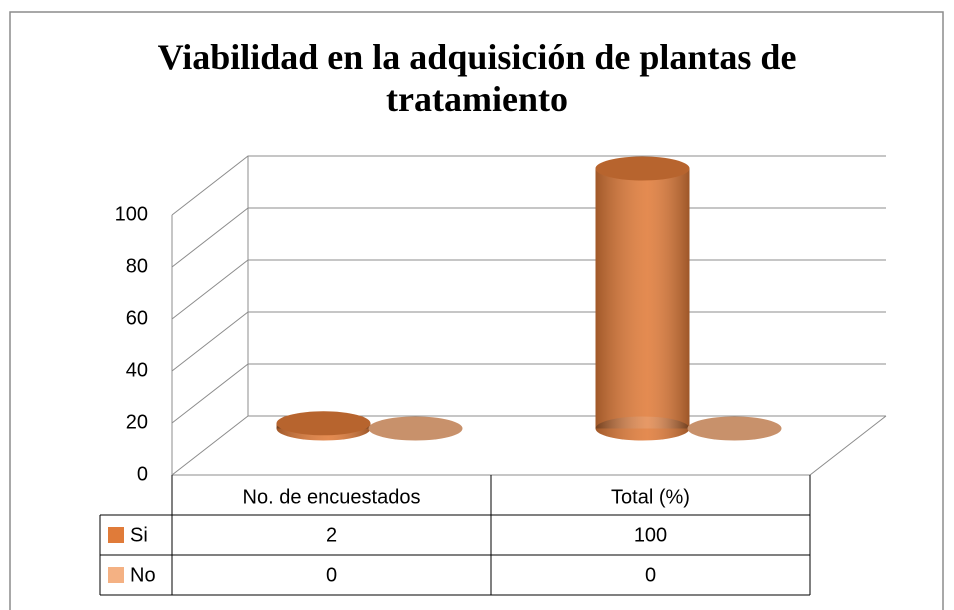 This screenshot has width=954, height=610. Describe the element at coordinates (332, 497) in the screenshot. I see `x-tick-label: No. de encuestados` at that location.